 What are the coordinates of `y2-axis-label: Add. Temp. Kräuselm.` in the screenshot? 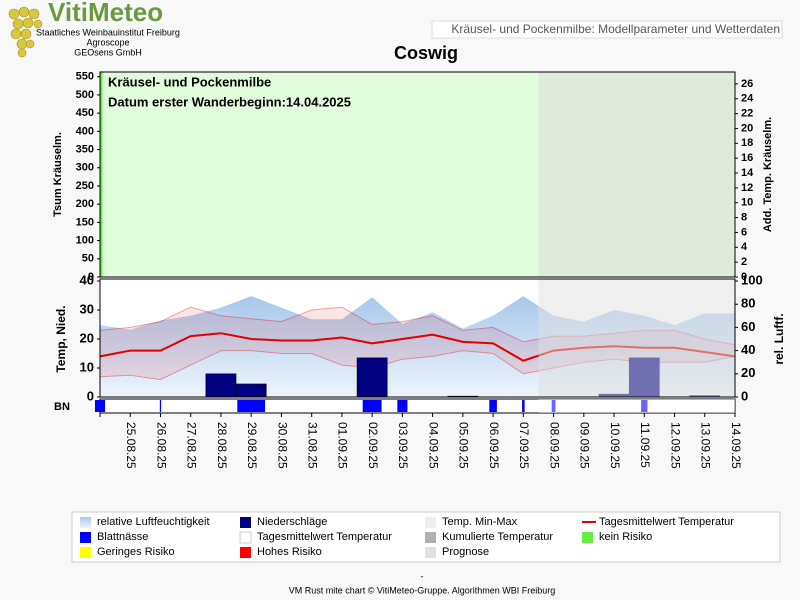 It's located at (768, 174).